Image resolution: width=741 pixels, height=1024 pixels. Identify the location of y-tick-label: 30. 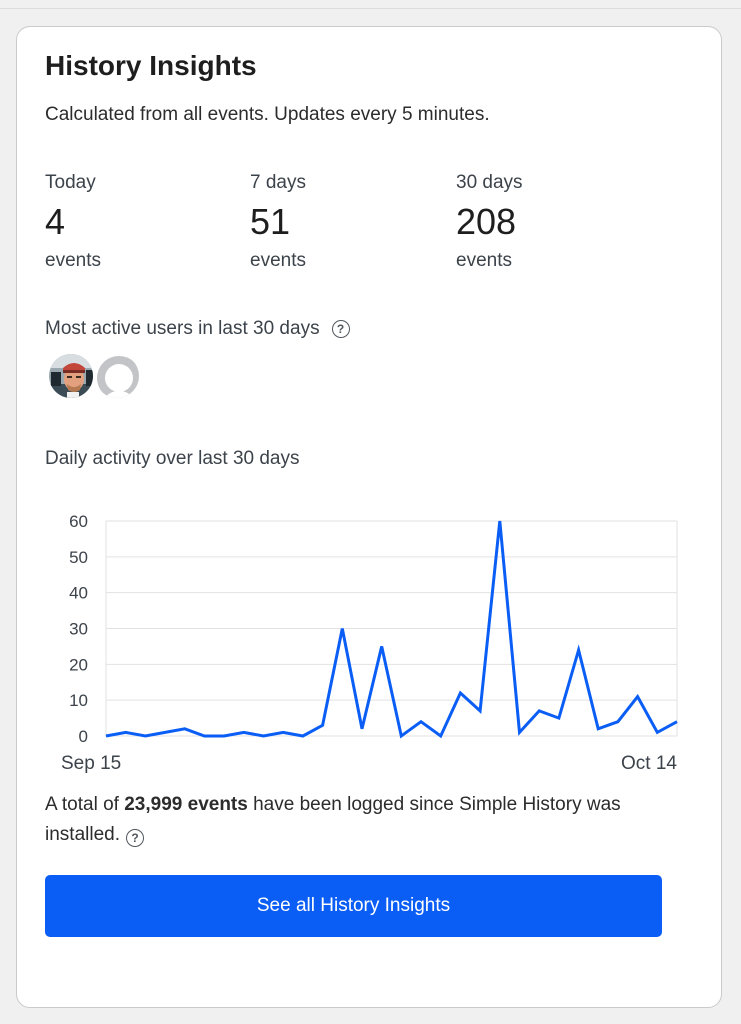
(78, 629).